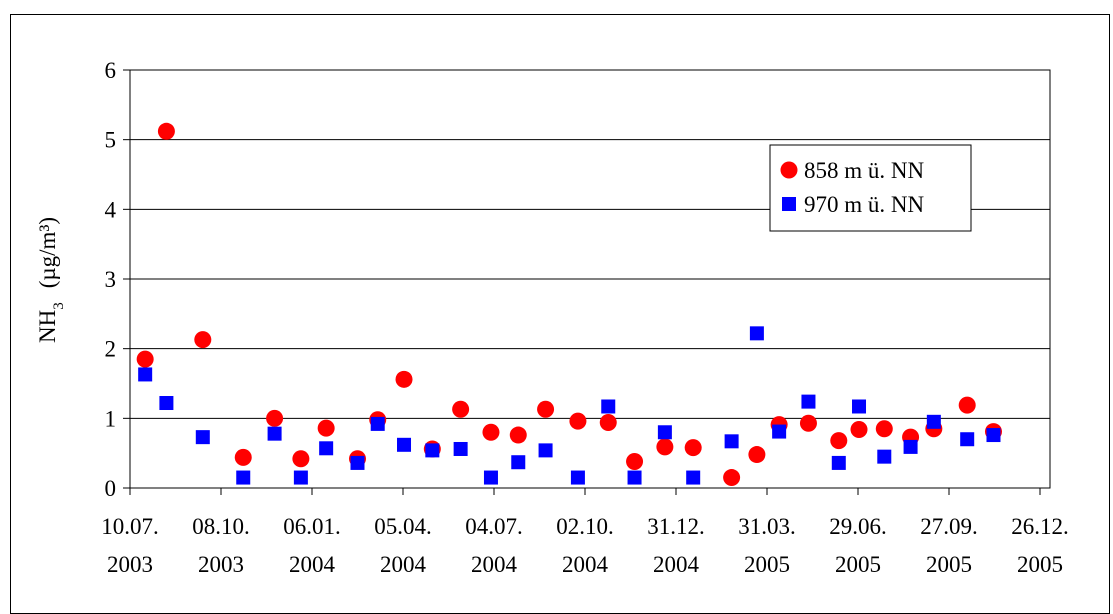 The width and height of the screenshot is (1113, 614). What do you see at coordinates (494, 526) in the screenshot?
I see `x-tick-label-4-line1: 04.07.` at bounding box center [494, 526].